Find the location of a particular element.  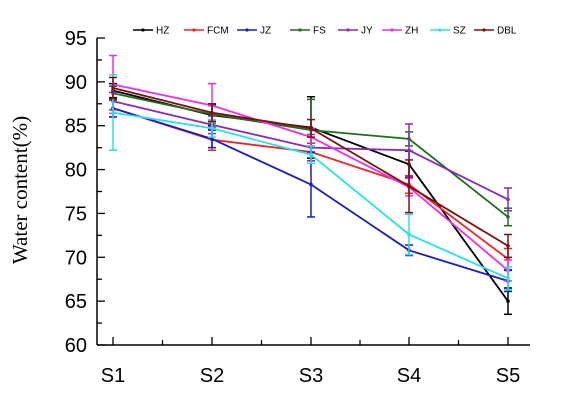

legend-label-fcm: FCM is located at coordinates (218, 31).